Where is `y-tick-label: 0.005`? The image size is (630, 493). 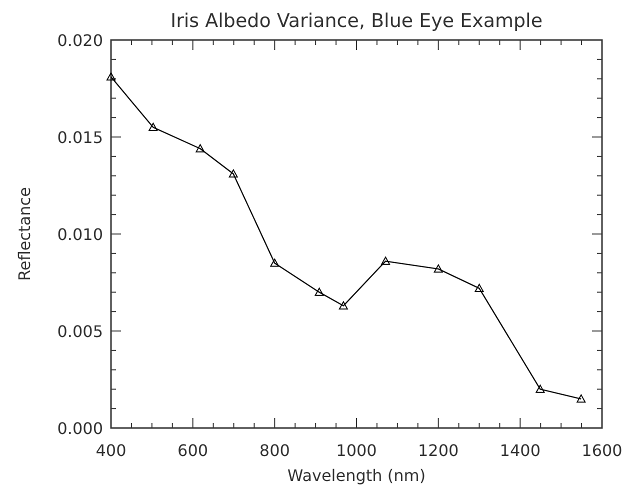 y-tick-label: 0.005 is located at coordinates (80, 331).